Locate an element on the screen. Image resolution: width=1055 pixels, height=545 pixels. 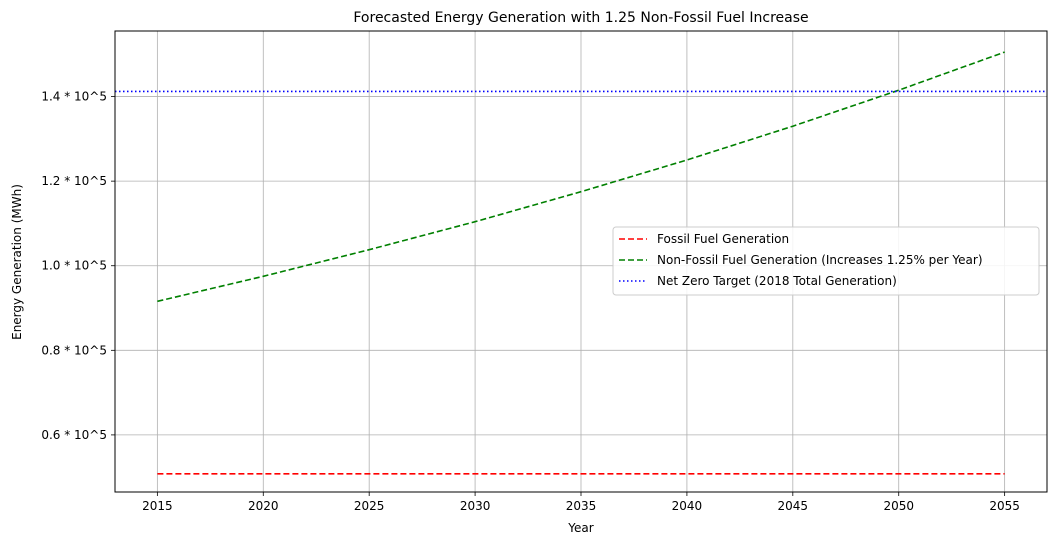
x-tick-label: 2020 is located at coordinates (263, 506).